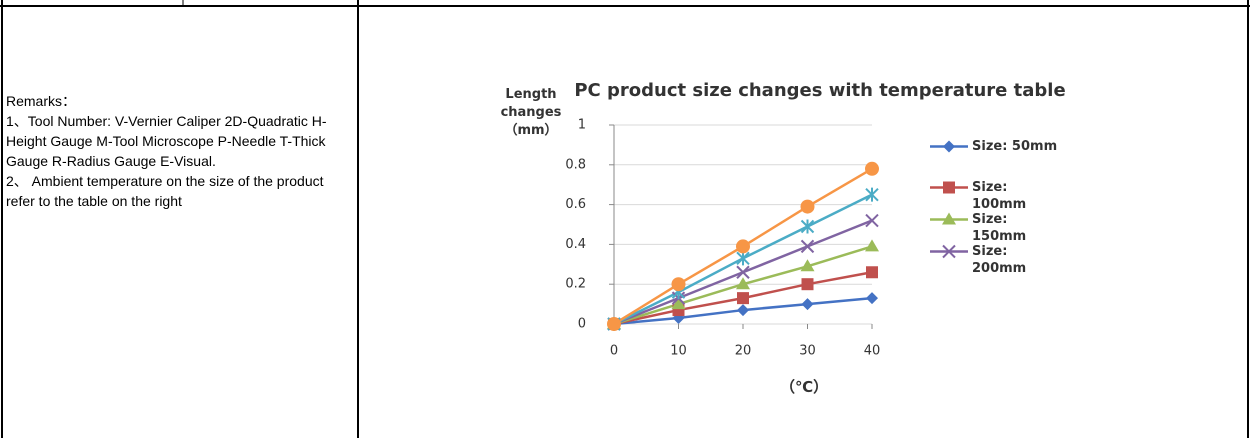 The width and height of the screenshot is (1250, 438). Describe the element at coordinates (582, 324) in the screenshot. I see `y-tick-label: 0` at that location.